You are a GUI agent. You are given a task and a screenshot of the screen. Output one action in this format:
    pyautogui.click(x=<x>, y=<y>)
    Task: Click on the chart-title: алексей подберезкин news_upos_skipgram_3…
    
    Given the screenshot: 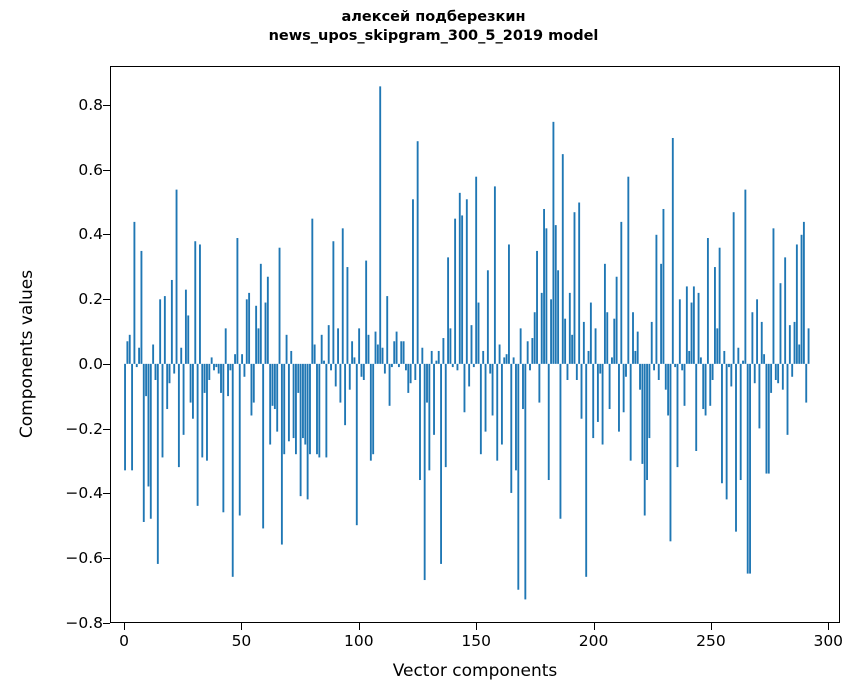 What is the action you would take?
    pyautogui.click(x=433, y=27)
    